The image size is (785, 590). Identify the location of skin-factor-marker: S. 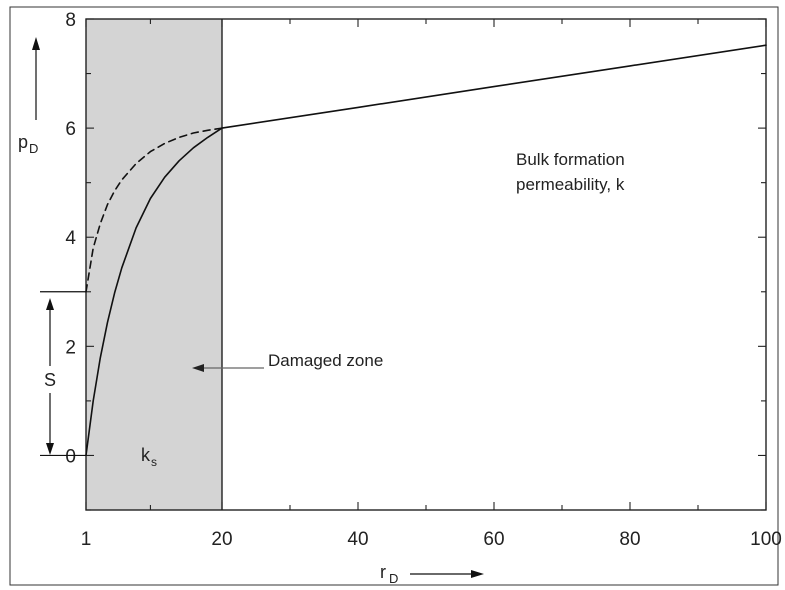
(63, 374).